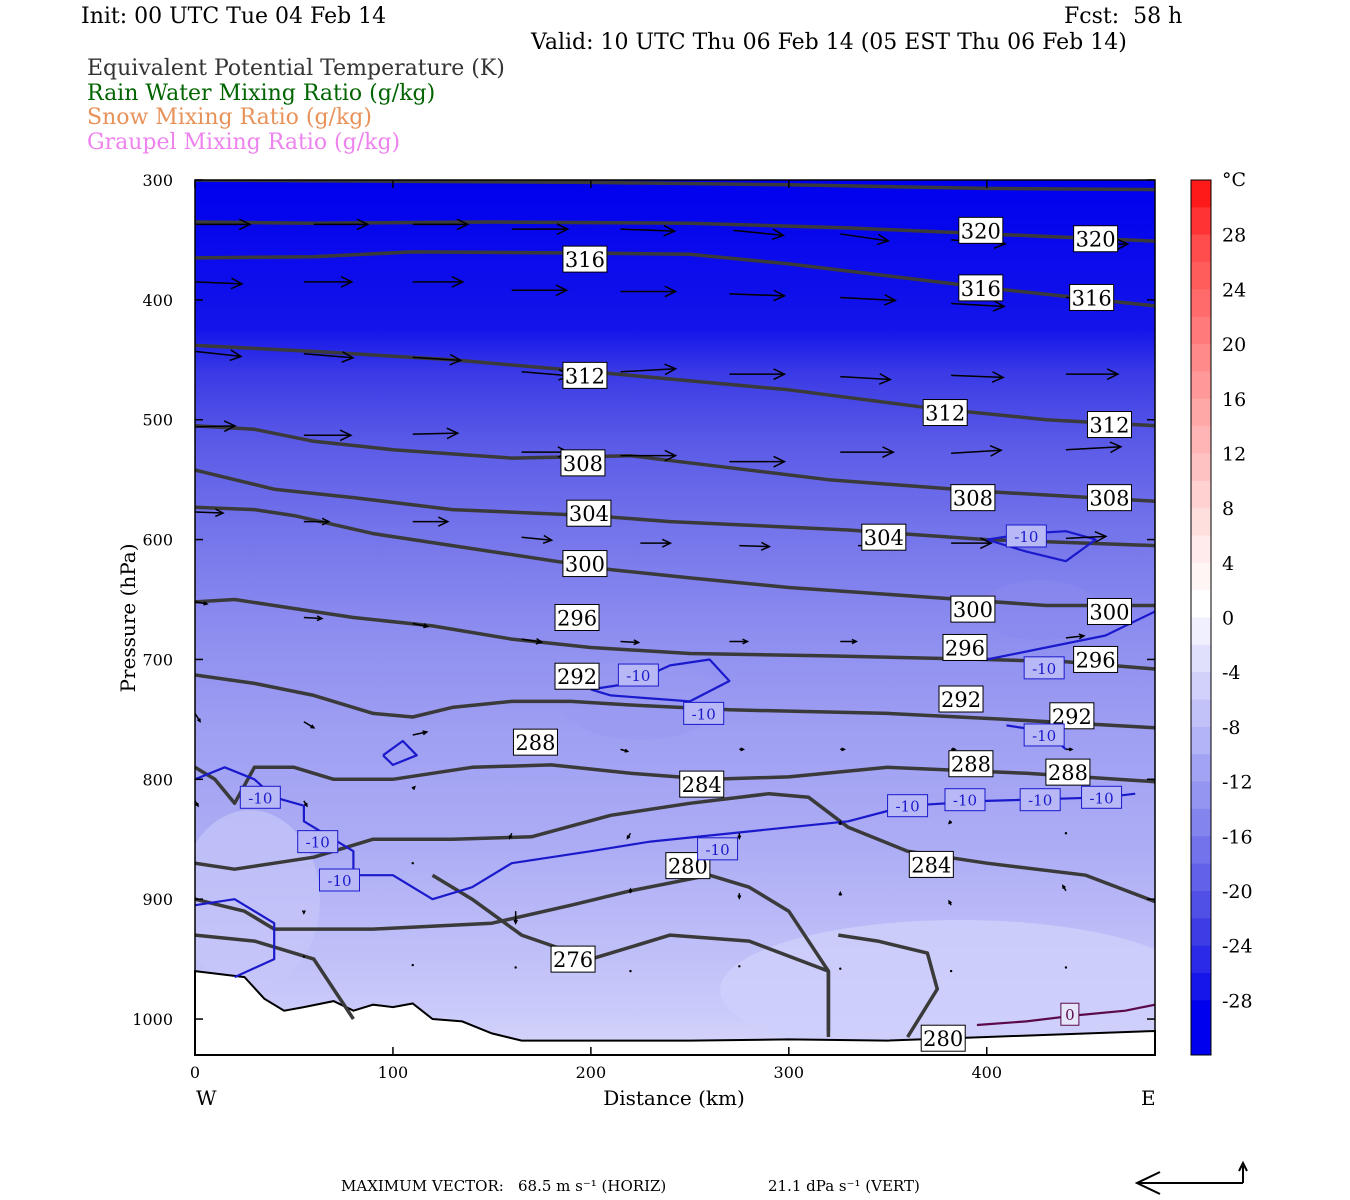  What do you see at coordinates (1109, 425) in the screenshot?
I see `theta-e-label: 312` at bounding box center [1109, 425].